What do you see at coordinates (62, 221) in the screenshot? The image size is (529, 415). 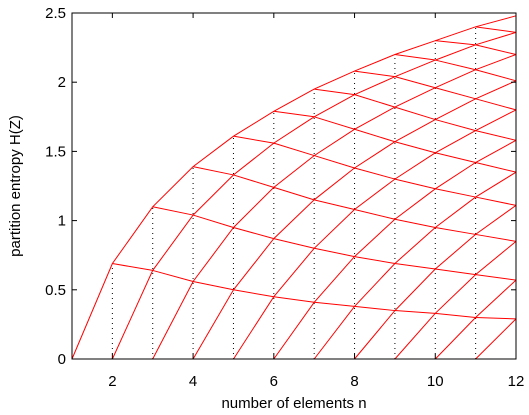 I see `y-tick-label: 1` at bounding box center [62, 221].